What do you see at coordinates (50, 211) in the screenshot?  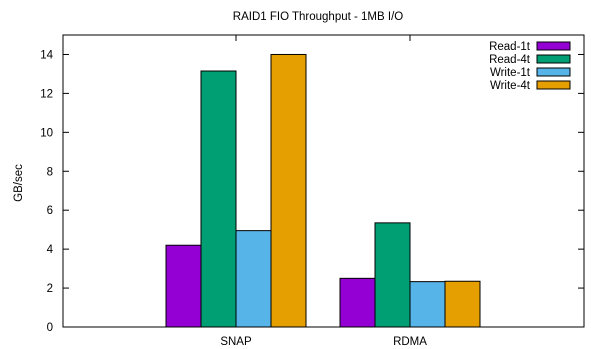 I see `y-tick-label: 6` at bounding box center [50, 211].